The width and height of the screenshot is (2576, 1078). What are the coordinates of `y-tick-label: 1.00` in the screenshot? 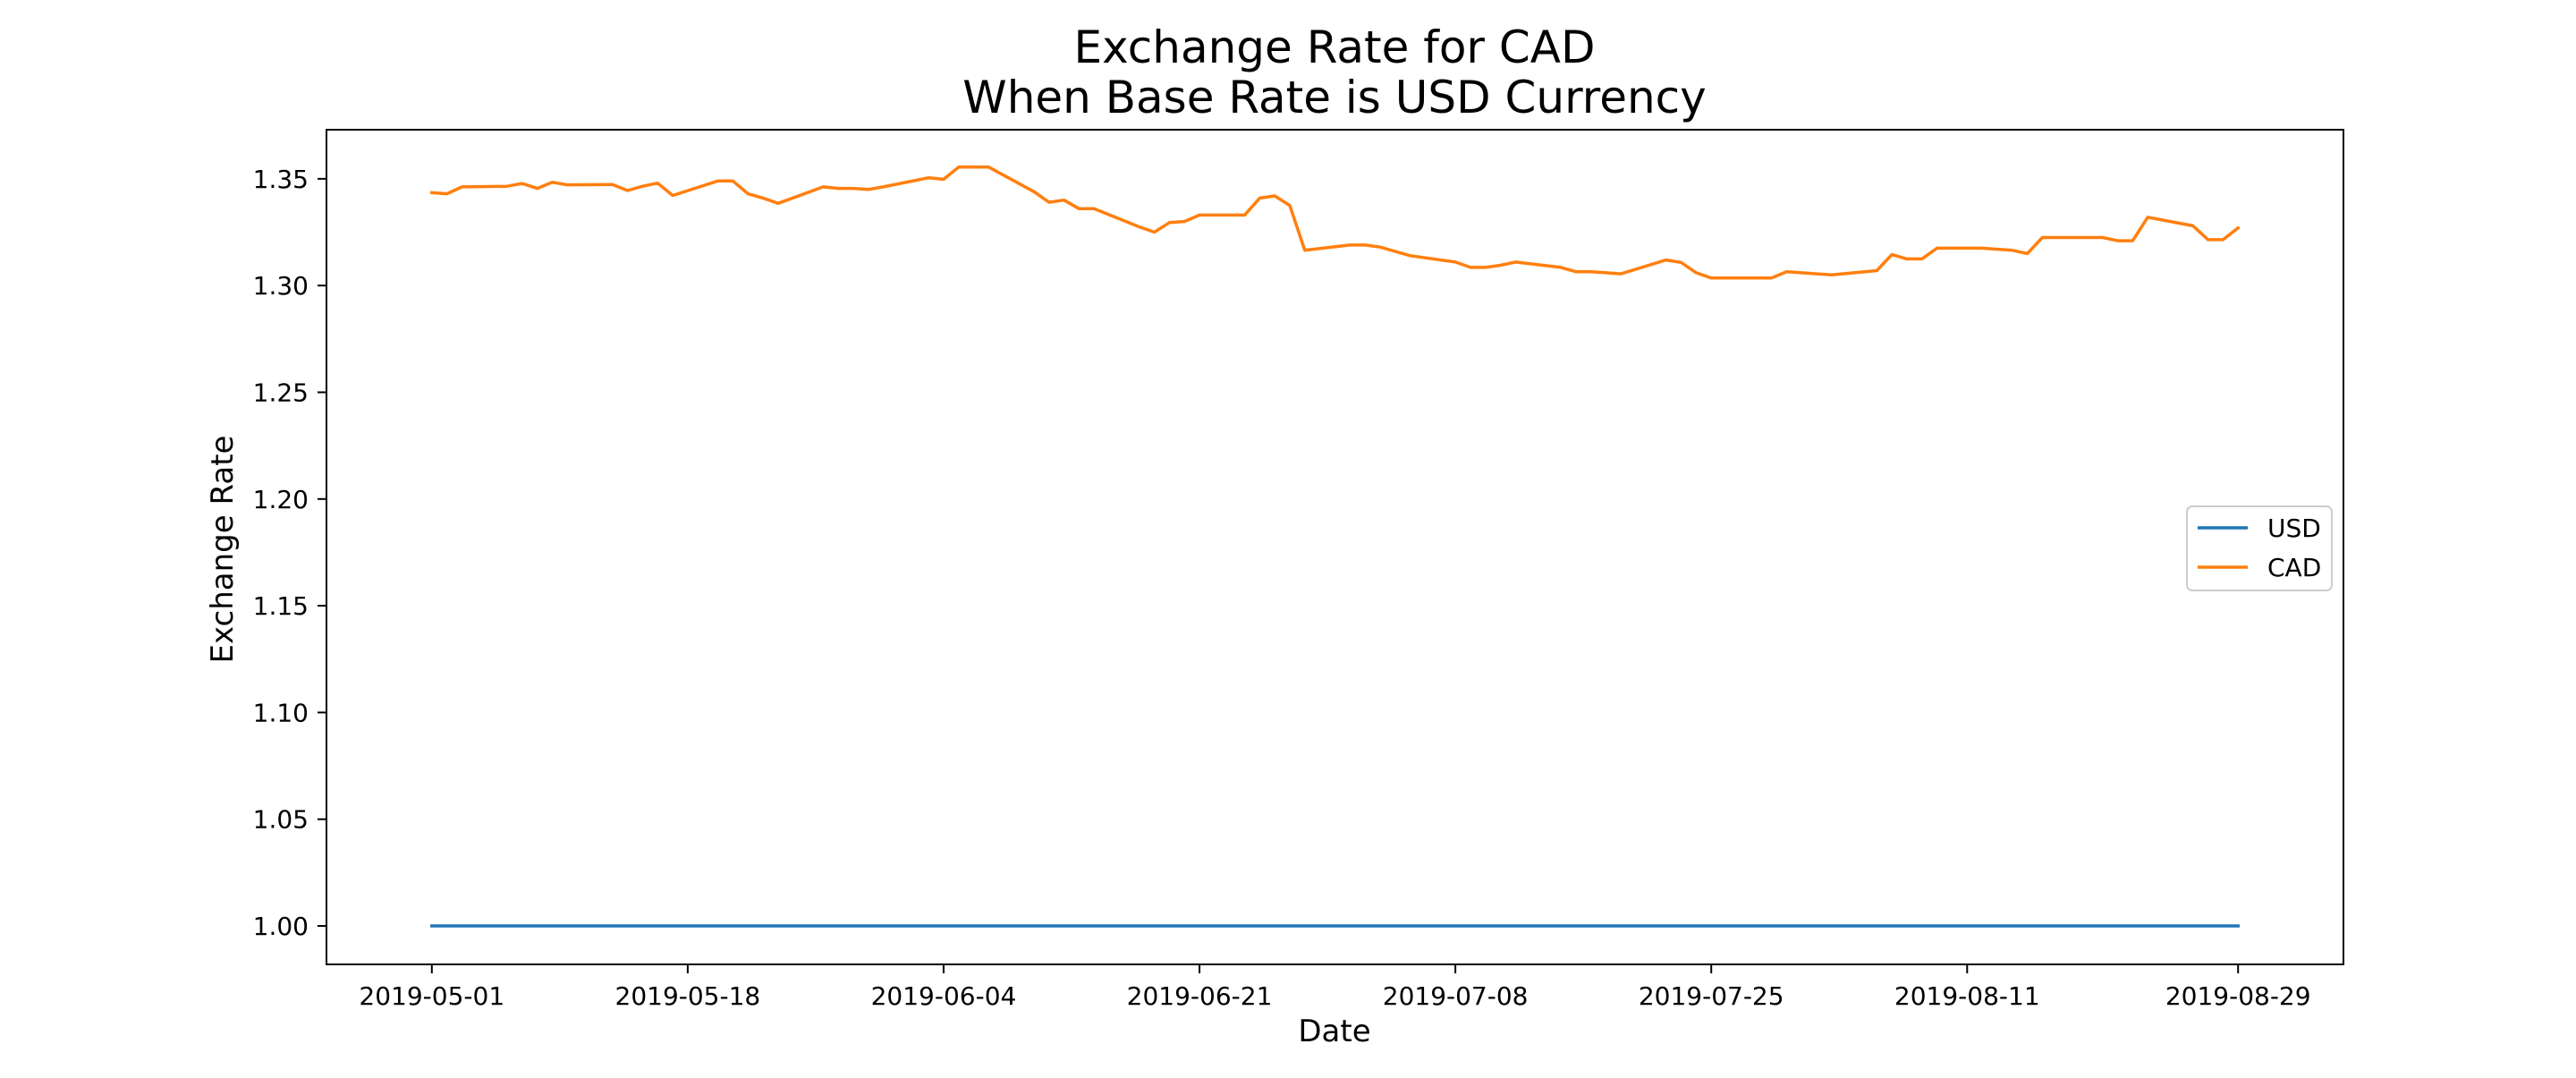 It's located at (281, 927).